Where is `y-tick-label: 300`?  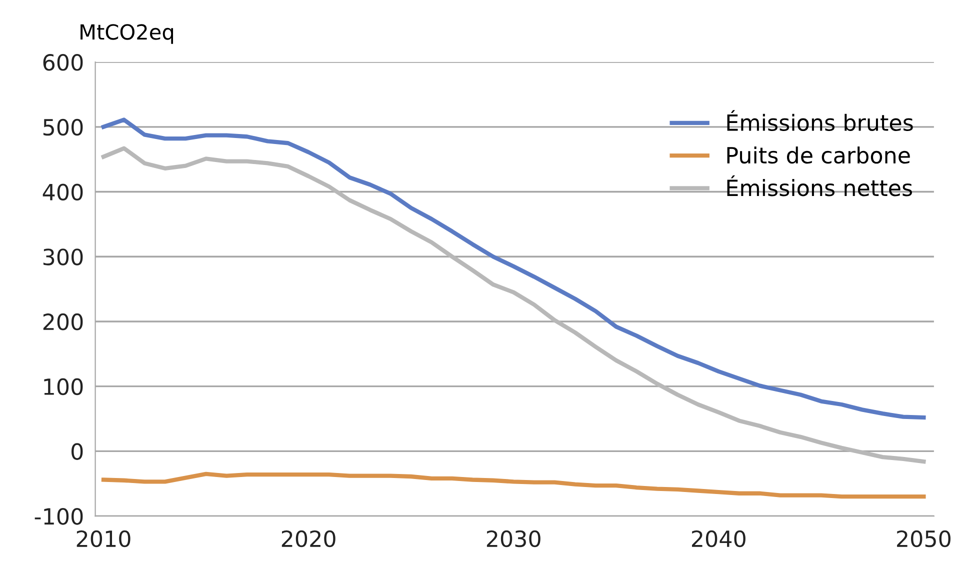 y-tick-label: 300 is located at coordinates (63, 257).